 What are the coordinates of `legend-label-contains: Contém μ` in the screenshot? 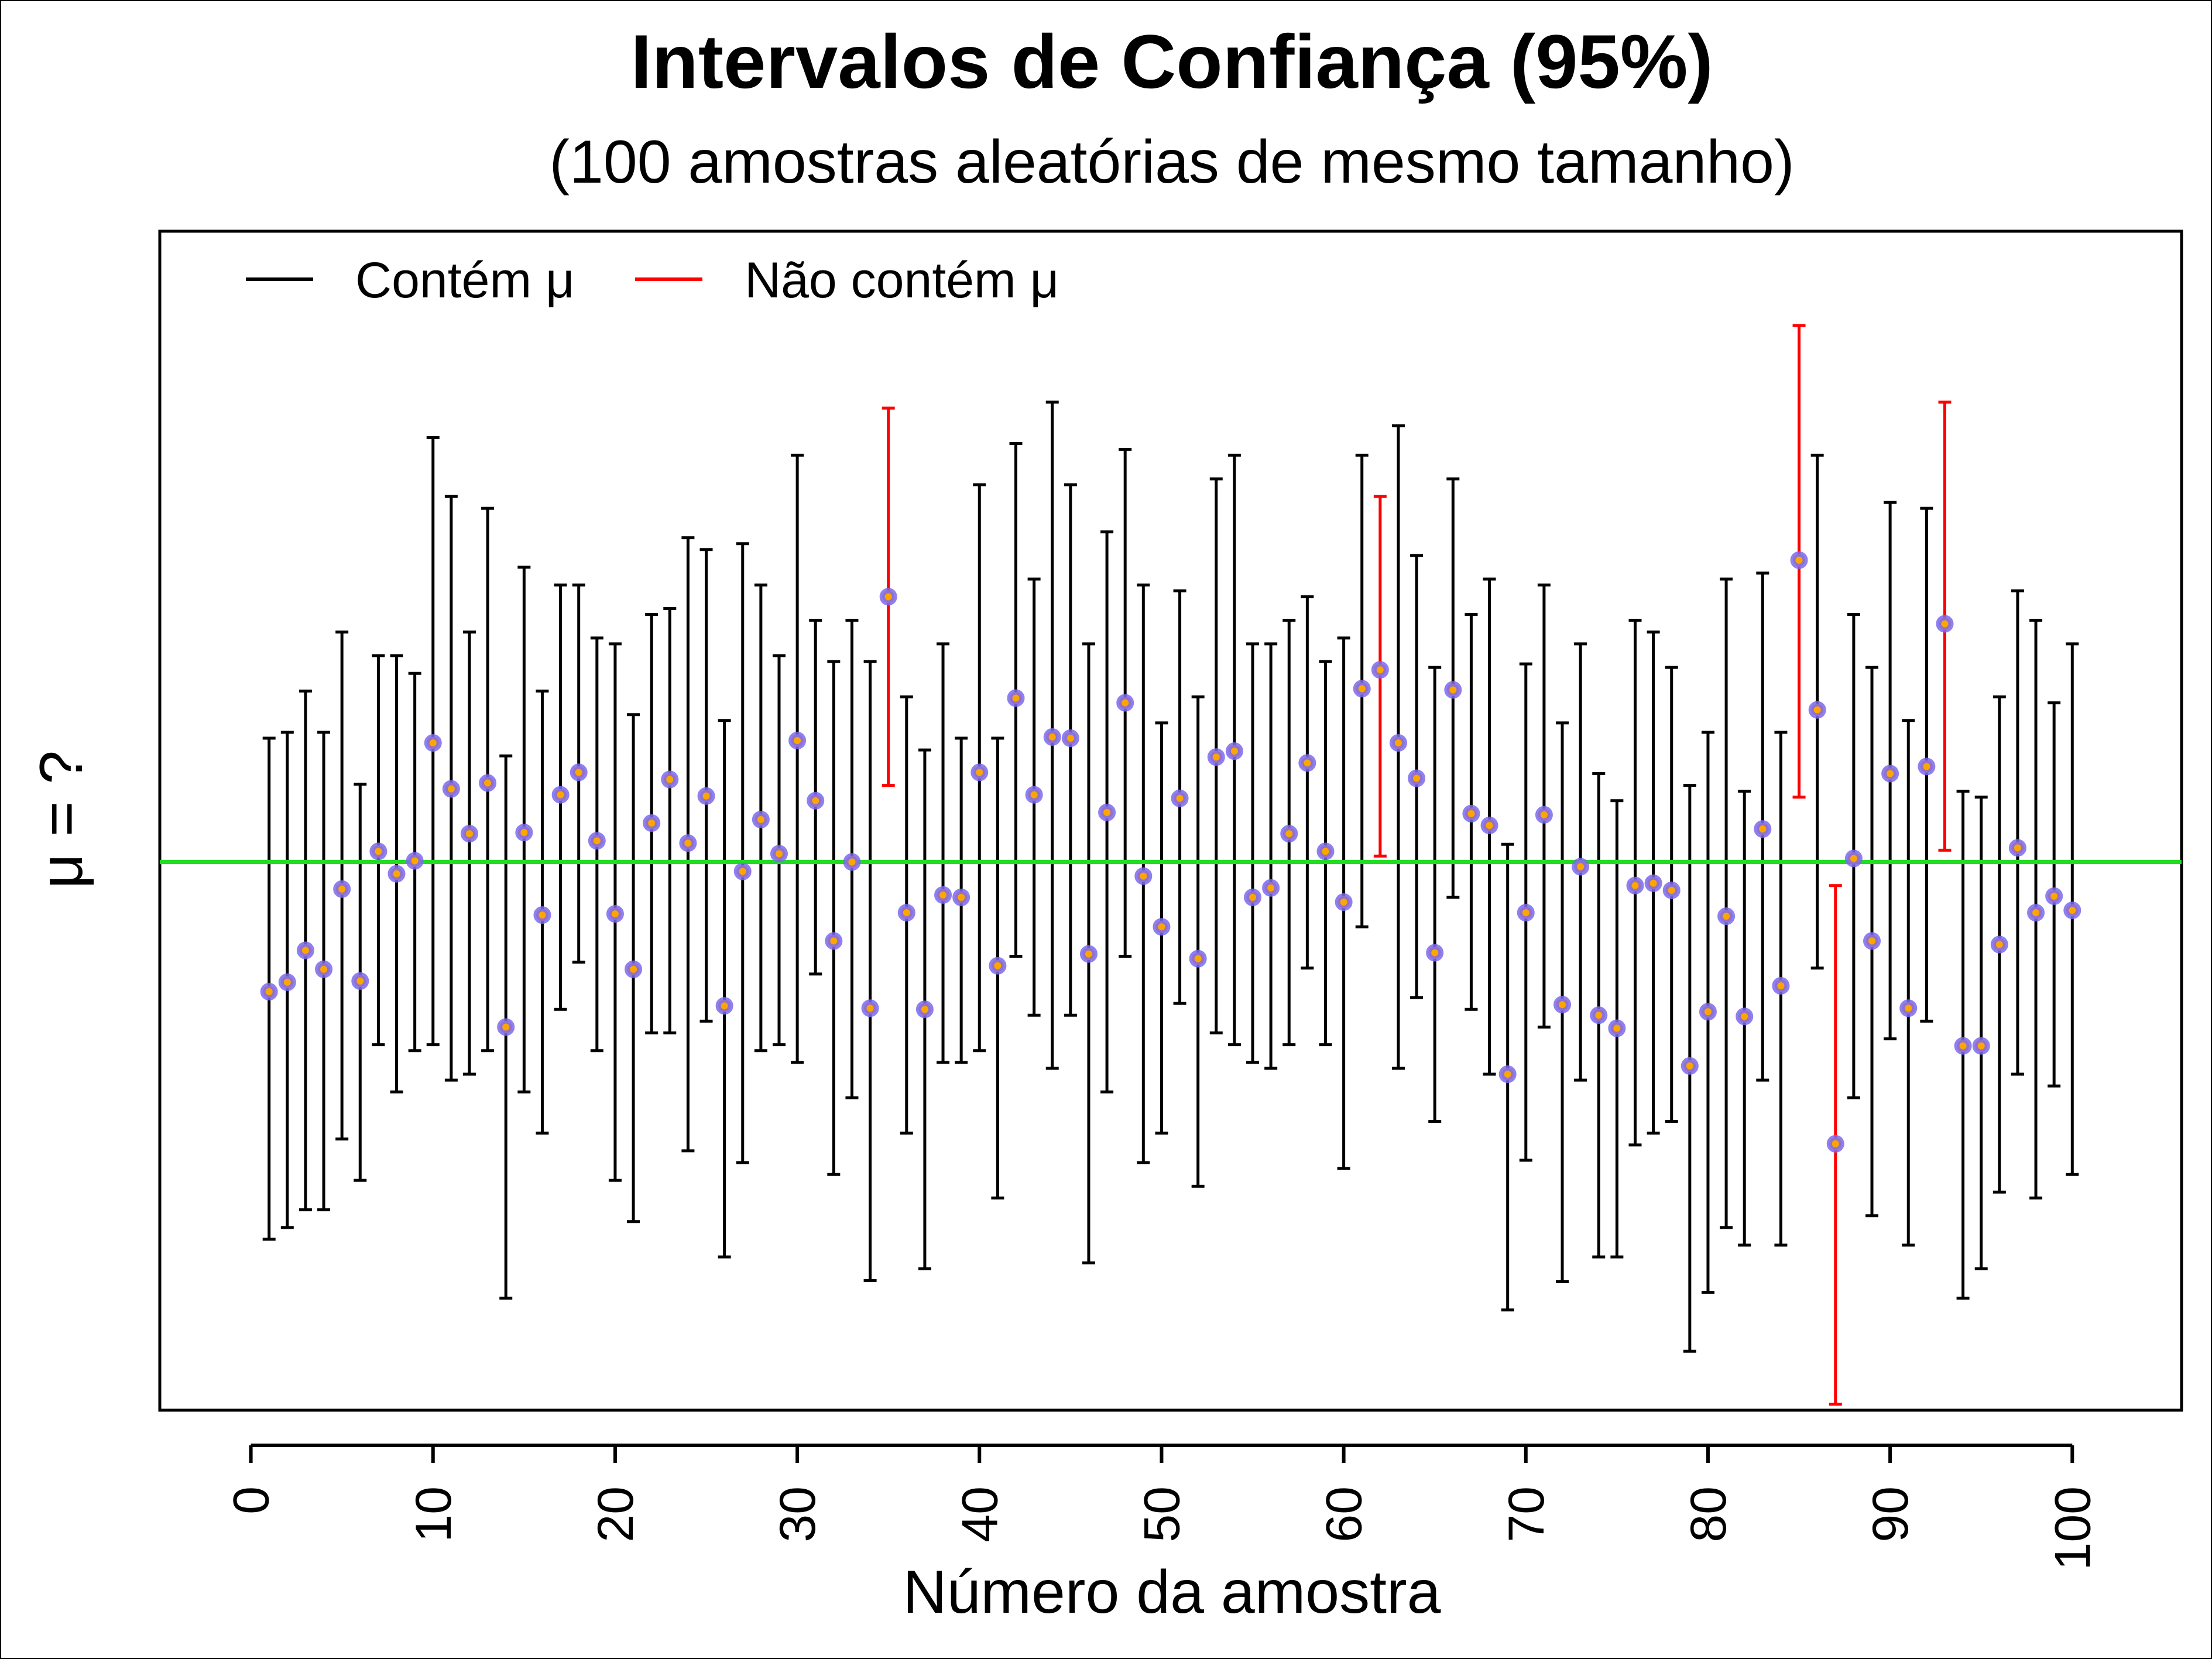 It's located at (465, 280).